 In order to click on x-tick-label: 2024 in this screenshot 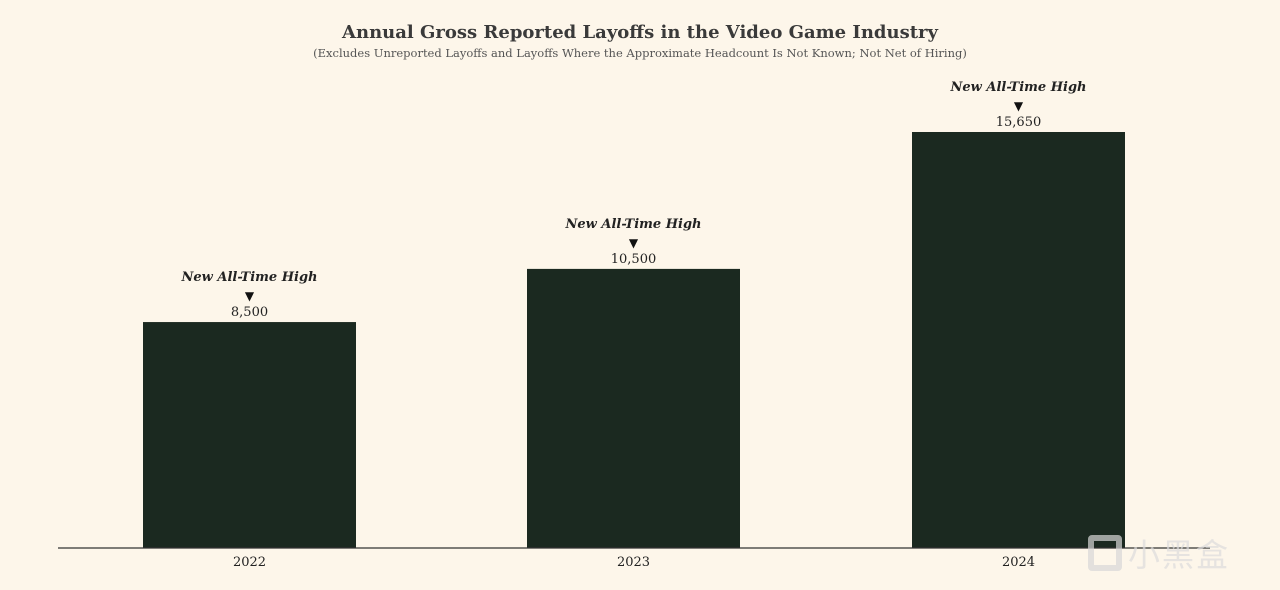, I will do `click(1018, 562)`.